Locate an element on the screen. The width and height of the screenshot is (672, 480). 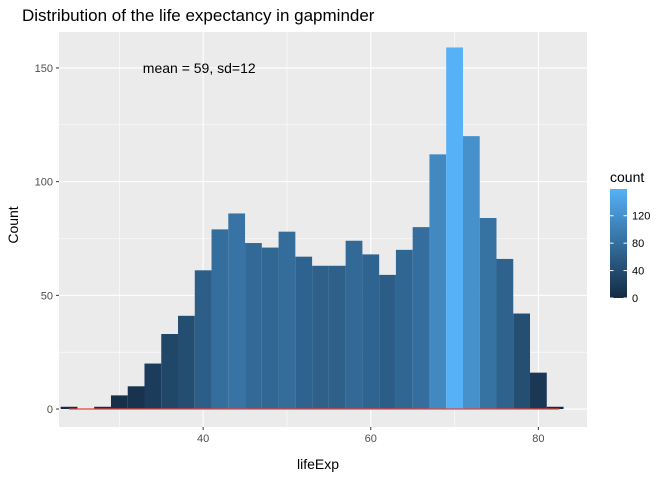
y-tick-label: 50 is located at coordinates (47, 296).